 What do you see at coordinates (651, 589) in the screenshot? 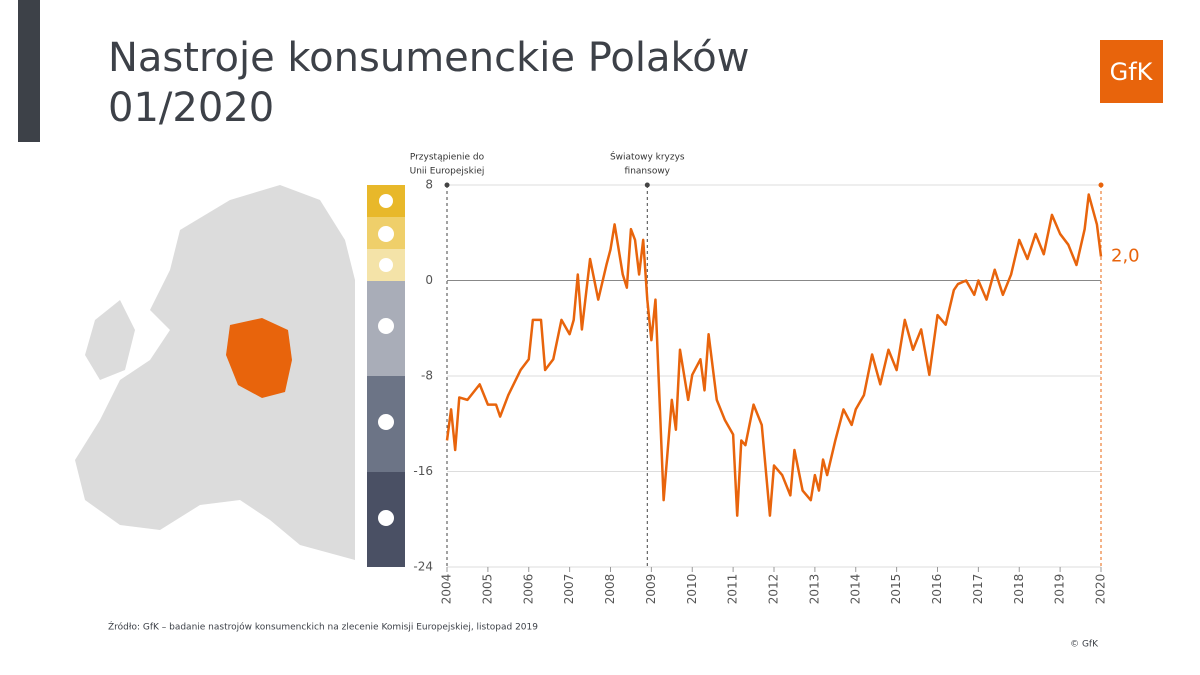
I see `x-tick-label: 2009` at bounding box center [651, 589].